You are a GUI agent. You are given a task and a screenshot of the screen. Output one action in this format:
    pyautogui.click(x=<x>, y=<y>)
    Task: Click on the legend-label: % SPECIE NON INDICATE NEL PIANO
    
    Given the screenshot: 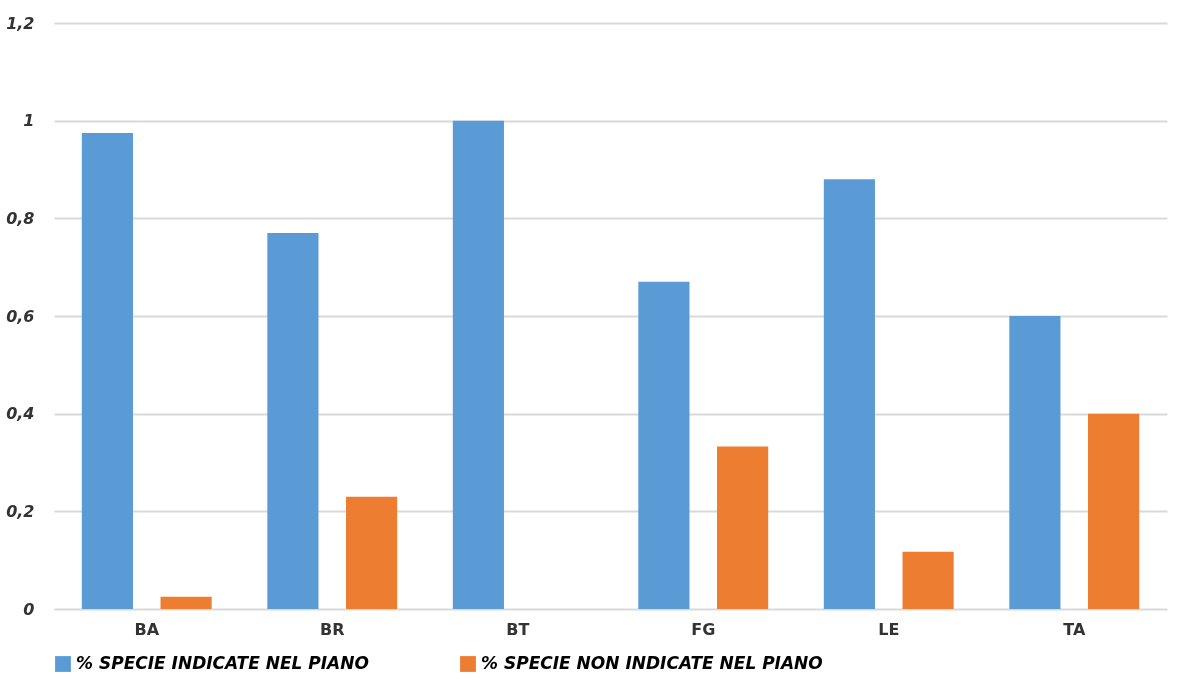 What is the action you would take?
    pyautogui.click(x=652, y=663)
    